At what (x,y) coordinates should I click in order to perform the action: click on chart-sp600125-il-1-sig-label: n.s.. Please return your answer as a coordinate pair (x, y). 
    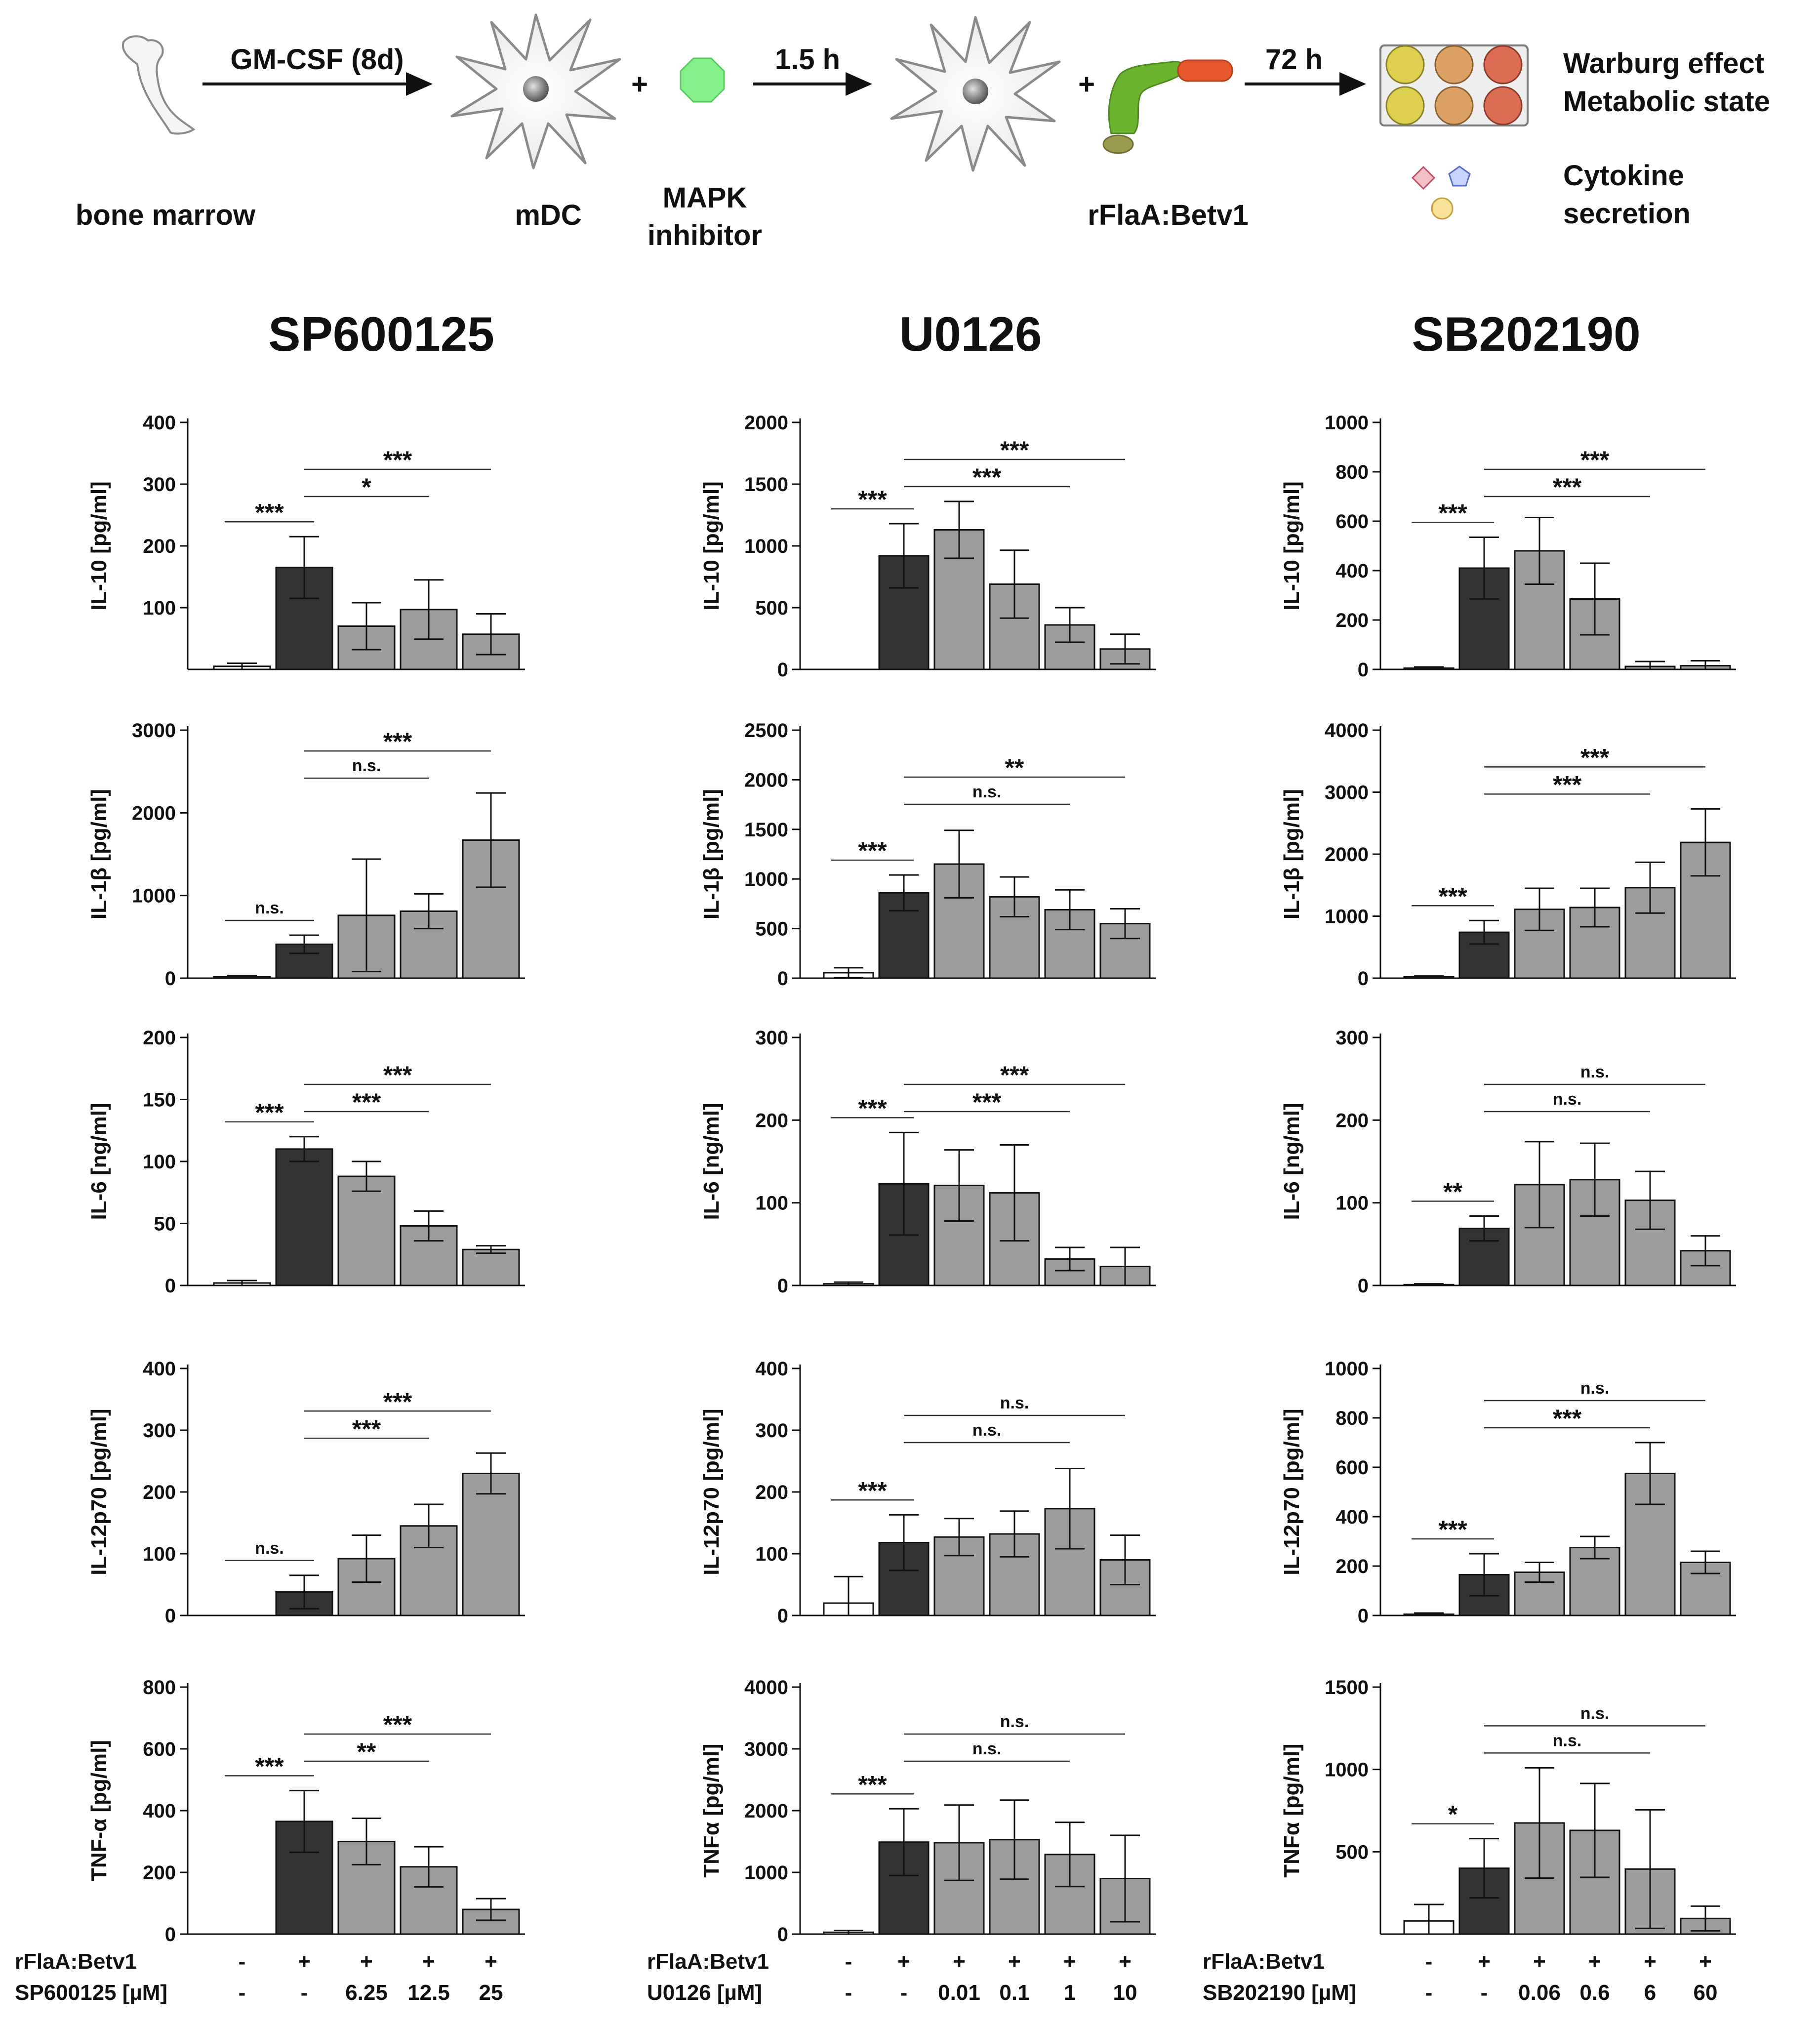
    Looking at the image, I should click on (366, 765).